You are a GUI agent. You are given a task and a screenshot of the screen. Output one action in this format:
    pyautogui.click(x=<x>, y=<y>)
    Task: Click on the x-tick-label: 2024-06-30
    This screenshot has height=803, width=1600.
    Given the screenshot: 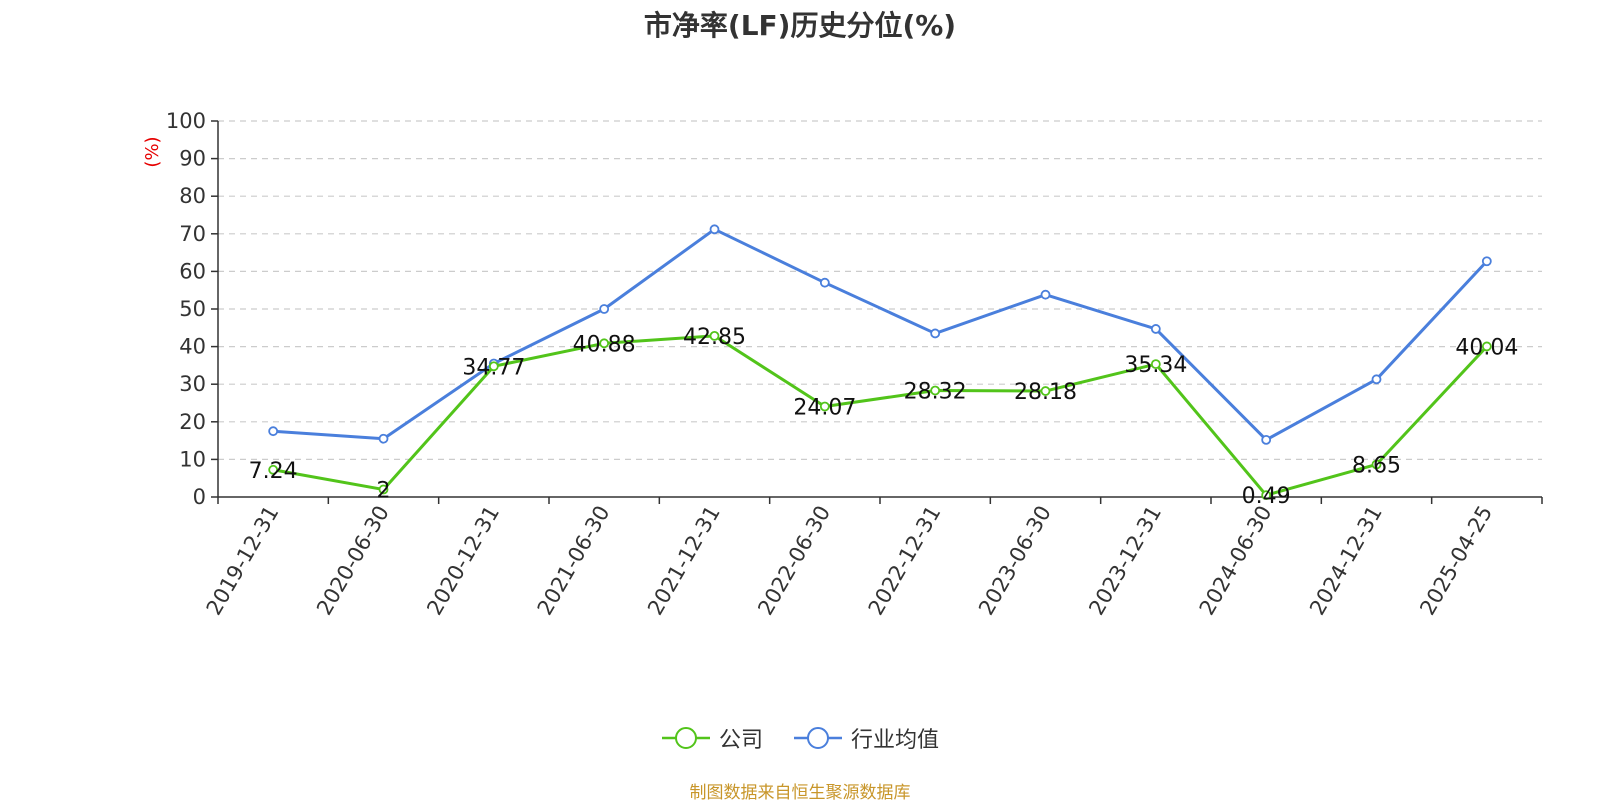 What is the action you would take?
    pyautogui.click(x=1236, y=561)
    